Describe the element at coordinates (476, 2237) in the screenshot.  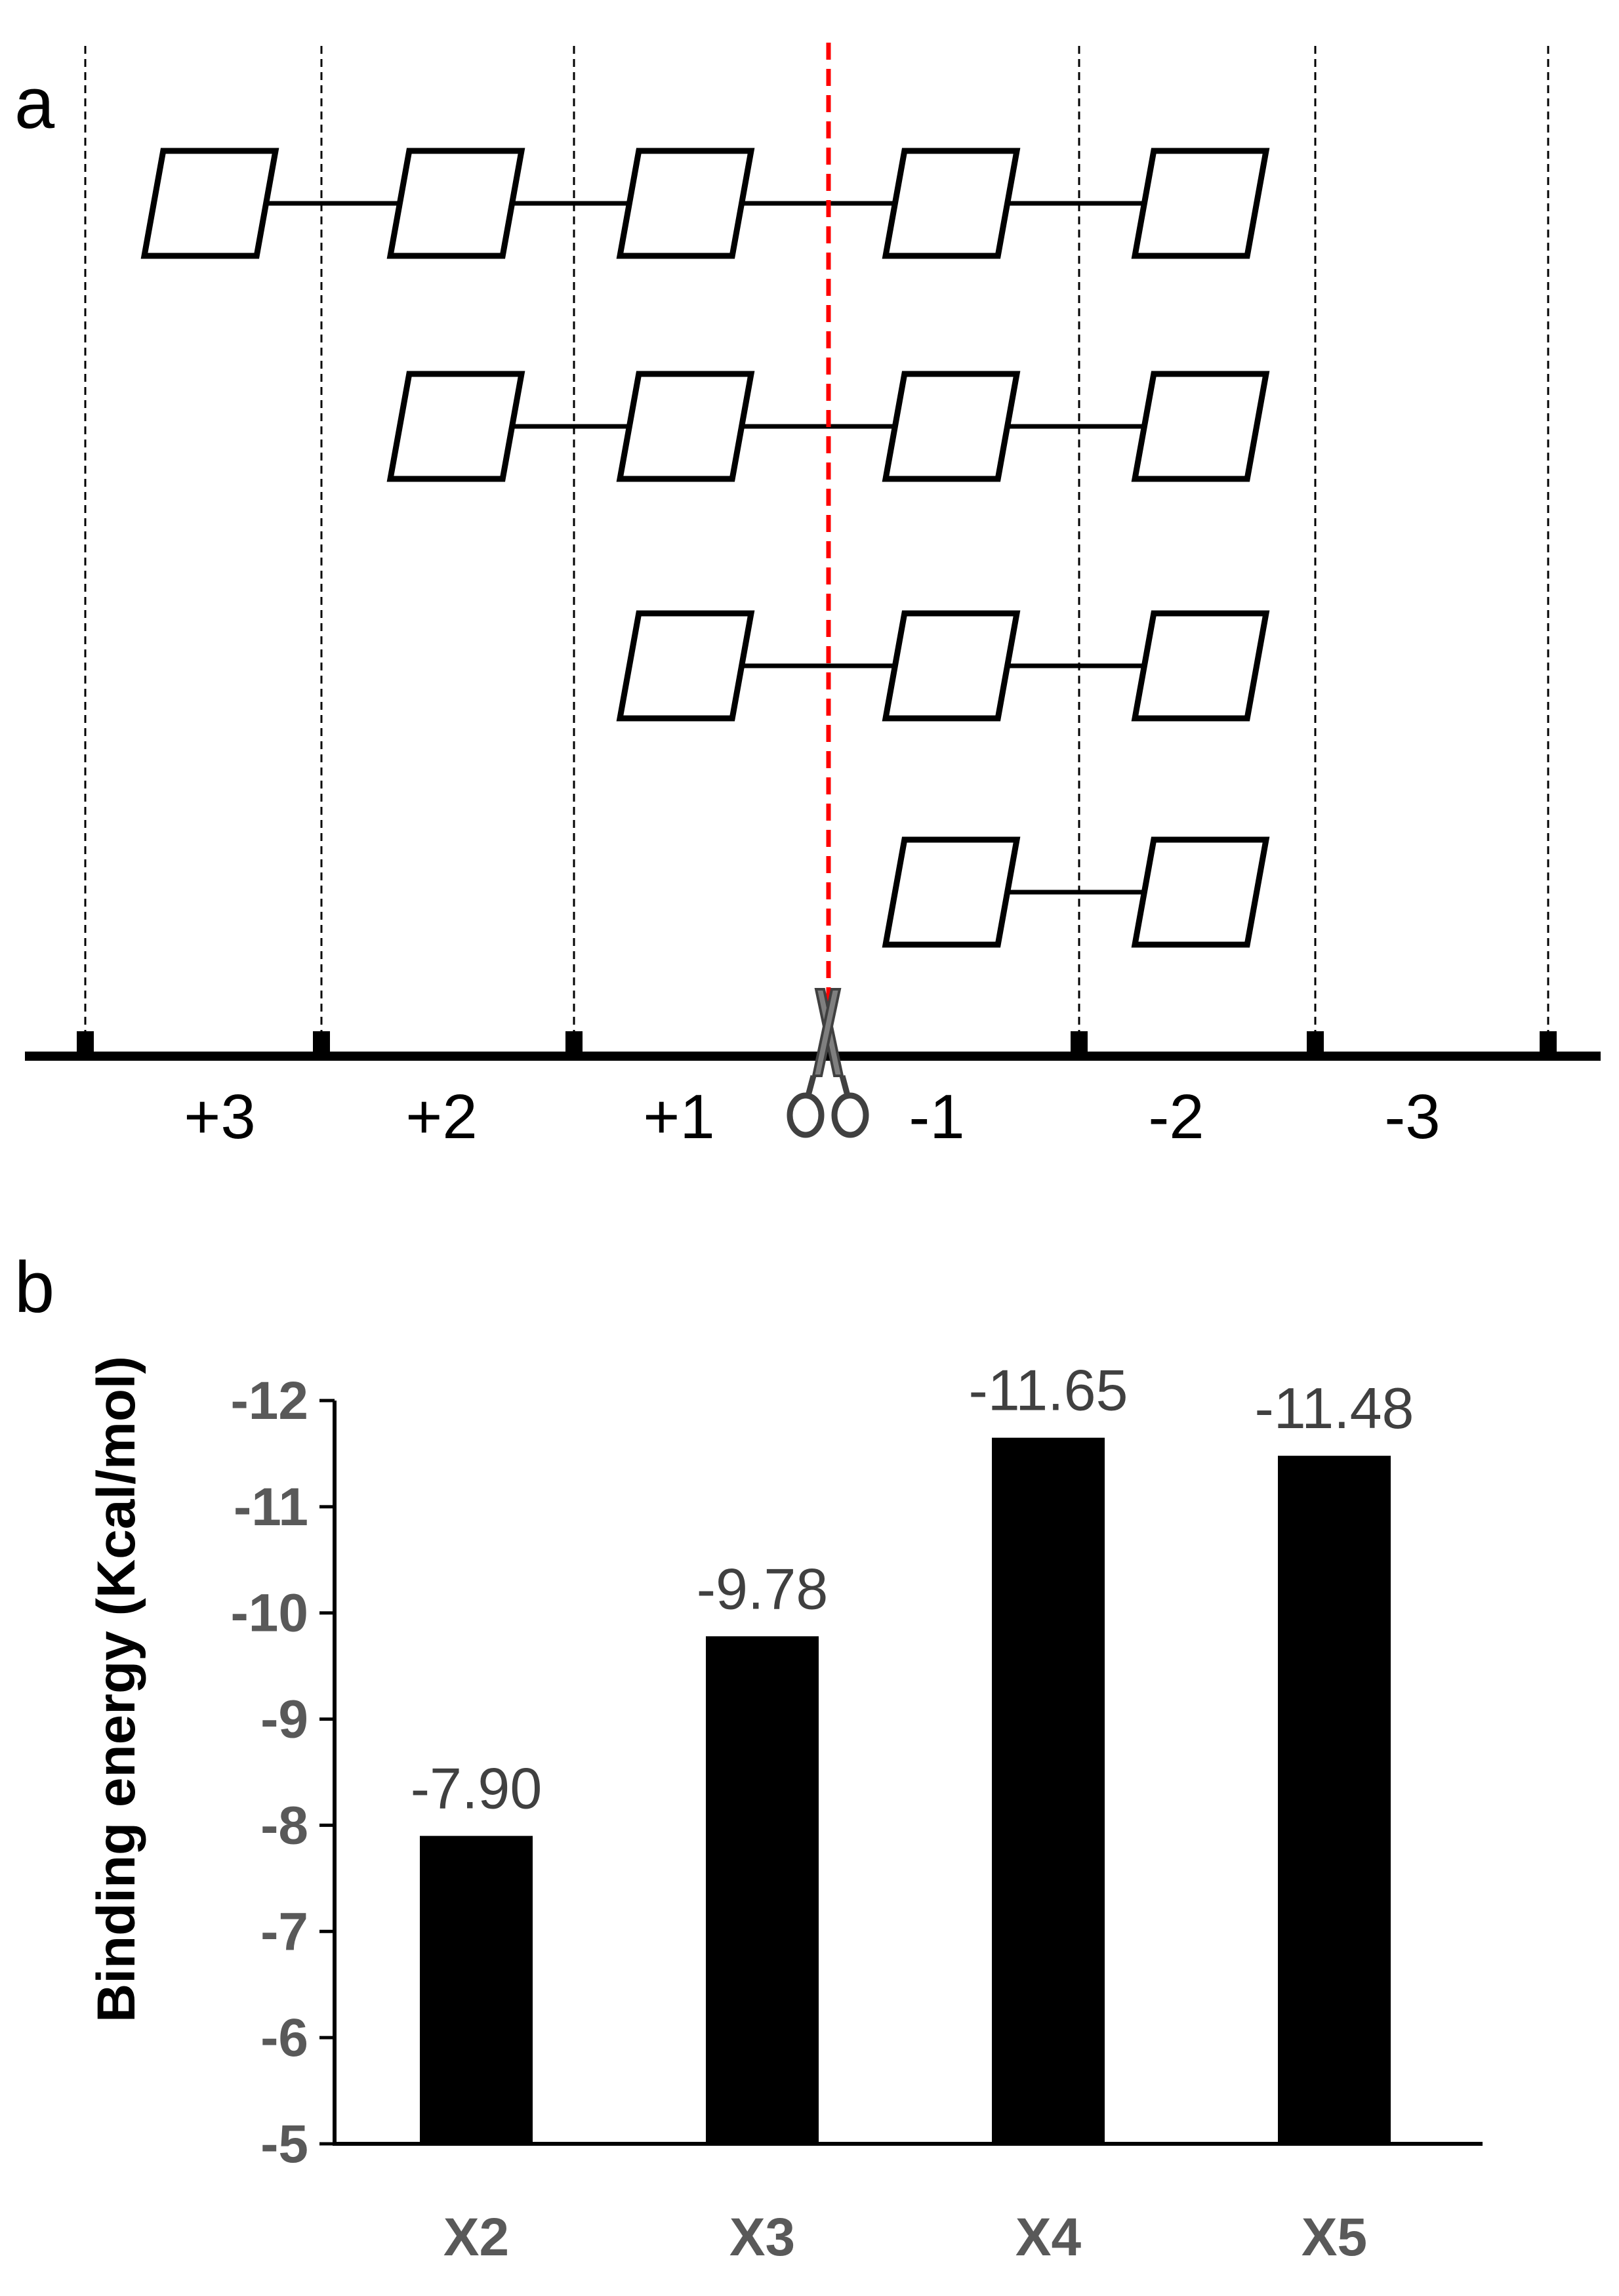
I see `x-category-x2: X2` at that location.